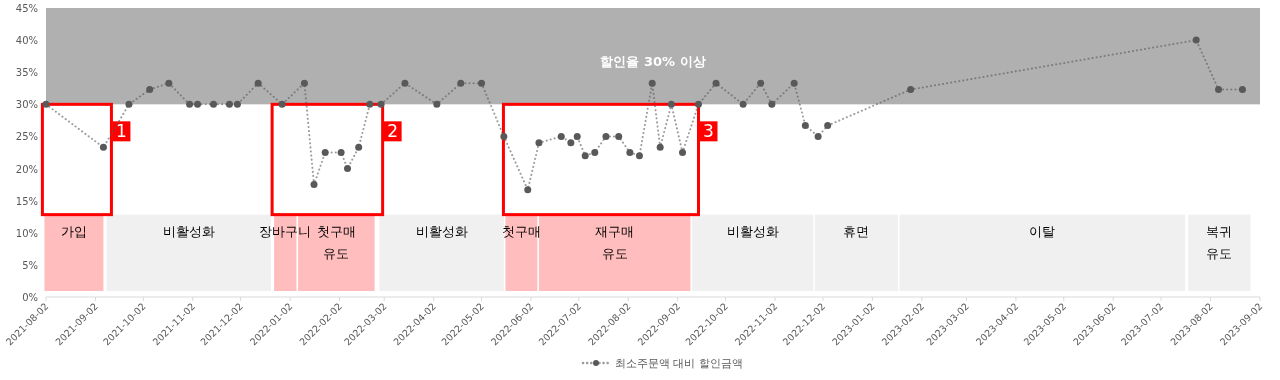  What do you see at coordinates (26, 105) in the screenshot?
I see `y-tick-label: 30%` at bounding box center [26, 105].